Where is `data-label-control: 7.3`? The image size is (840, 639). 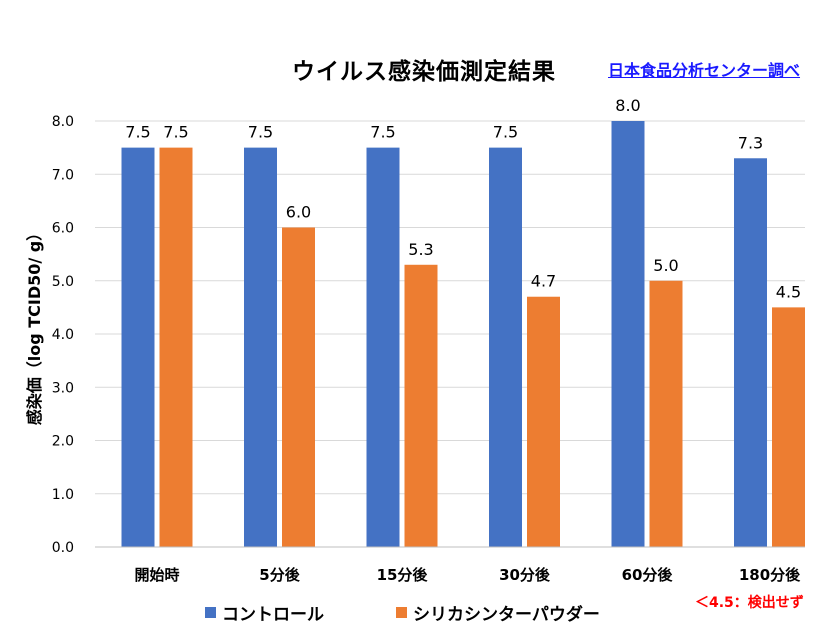
data-label-control: 7.3 is located at coordinates (750, 142).